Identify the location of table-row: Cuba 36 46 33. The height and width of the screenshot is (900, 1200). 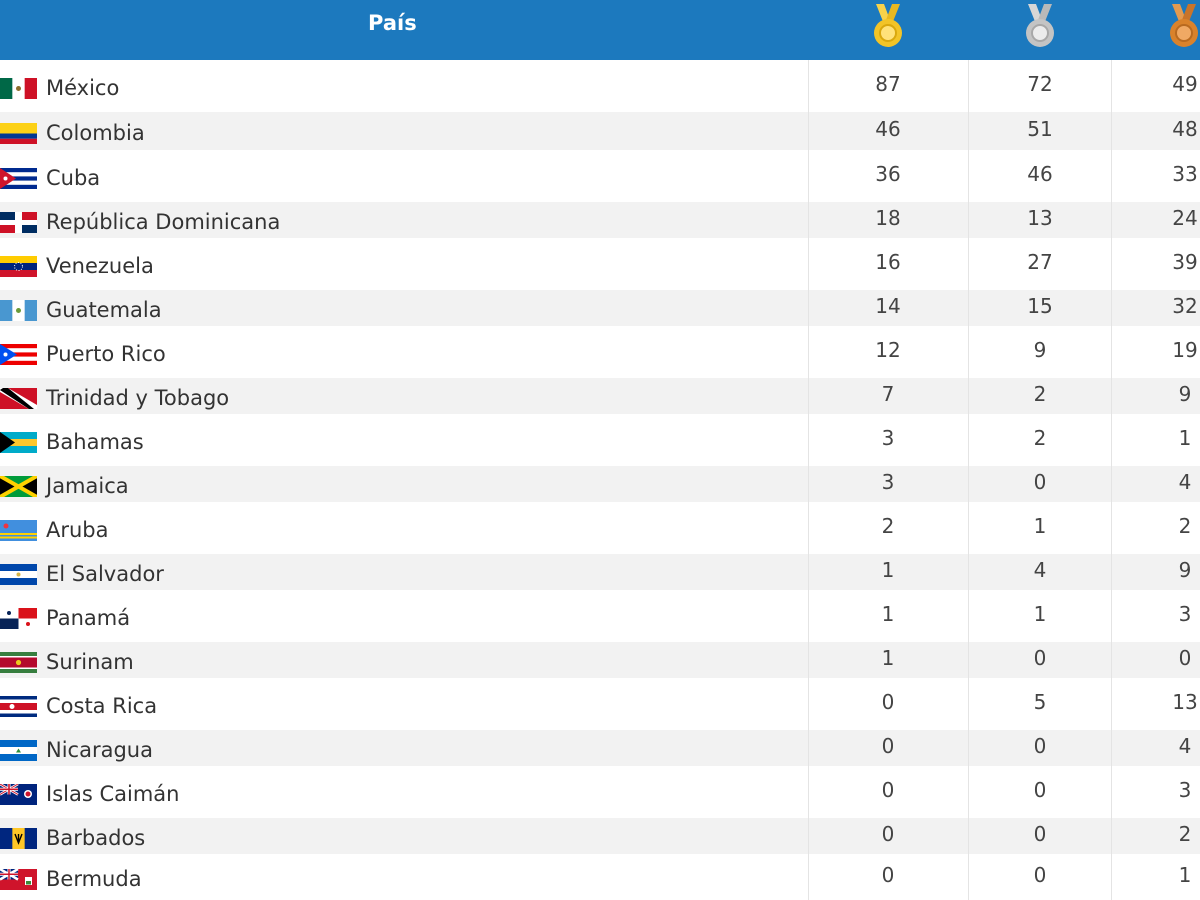
(600, 176).